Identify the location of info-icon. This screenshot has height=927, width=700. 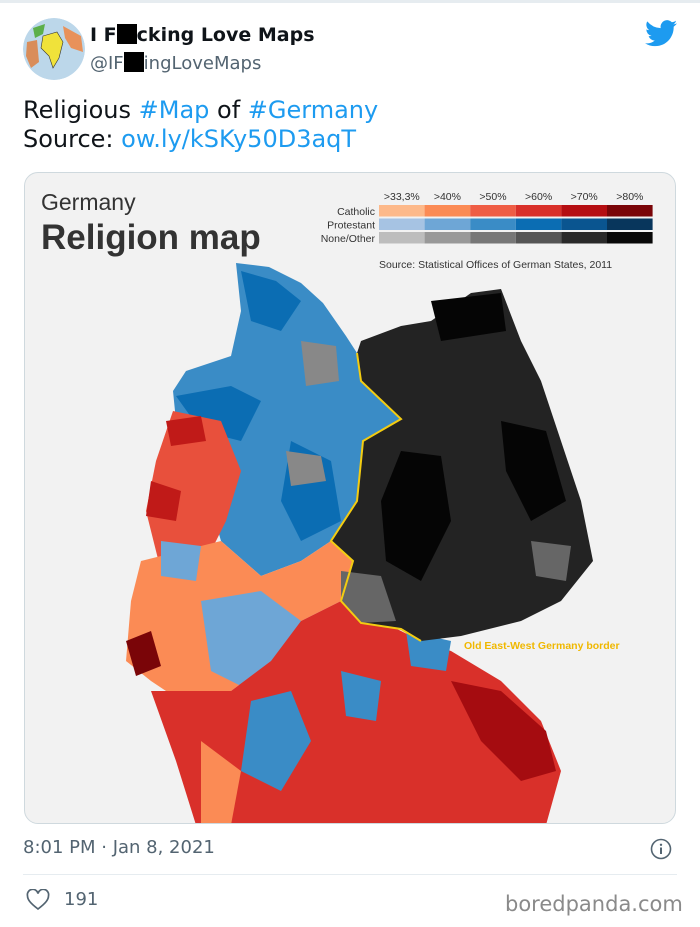
(661, 851).